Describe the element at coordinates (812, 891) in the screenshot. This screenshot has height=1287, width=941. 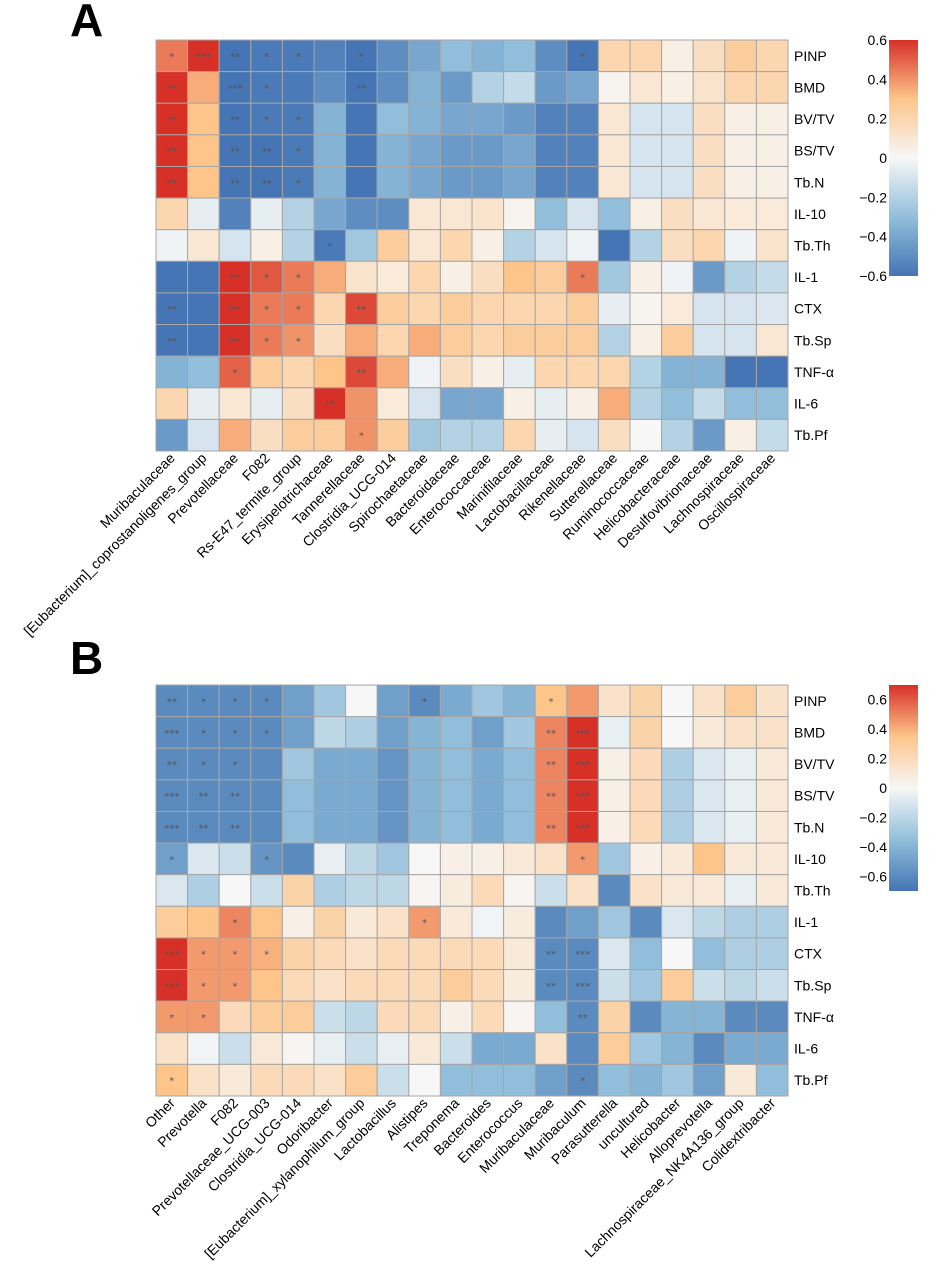
I see `row-label: Tb.Th` at that location.